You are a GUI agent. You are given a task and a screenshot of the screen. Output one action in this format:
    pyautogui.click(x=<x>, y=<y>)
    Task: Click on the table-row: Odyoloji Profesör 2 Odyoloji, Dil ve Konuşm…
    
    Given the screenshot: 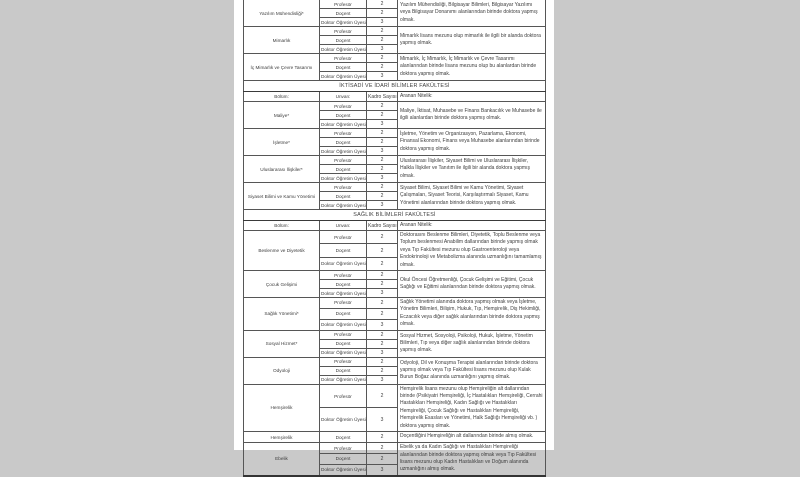 What is the action you would take?
    pyautogui.click(x=394, y=370)
    